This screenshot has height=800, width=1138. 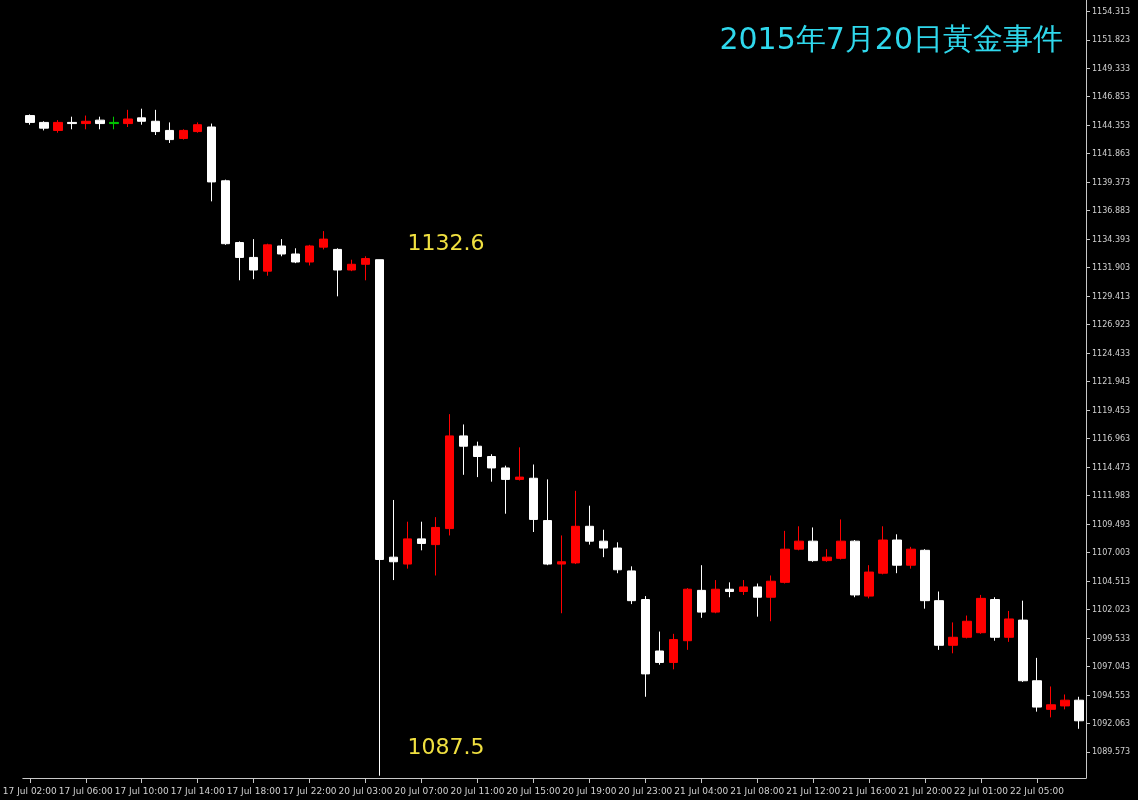 What do you see at coordinates (30, 790) in the screenshot?
I see `x-tick-label: 17 Jul 02:00` at bounding box center [30, 790].